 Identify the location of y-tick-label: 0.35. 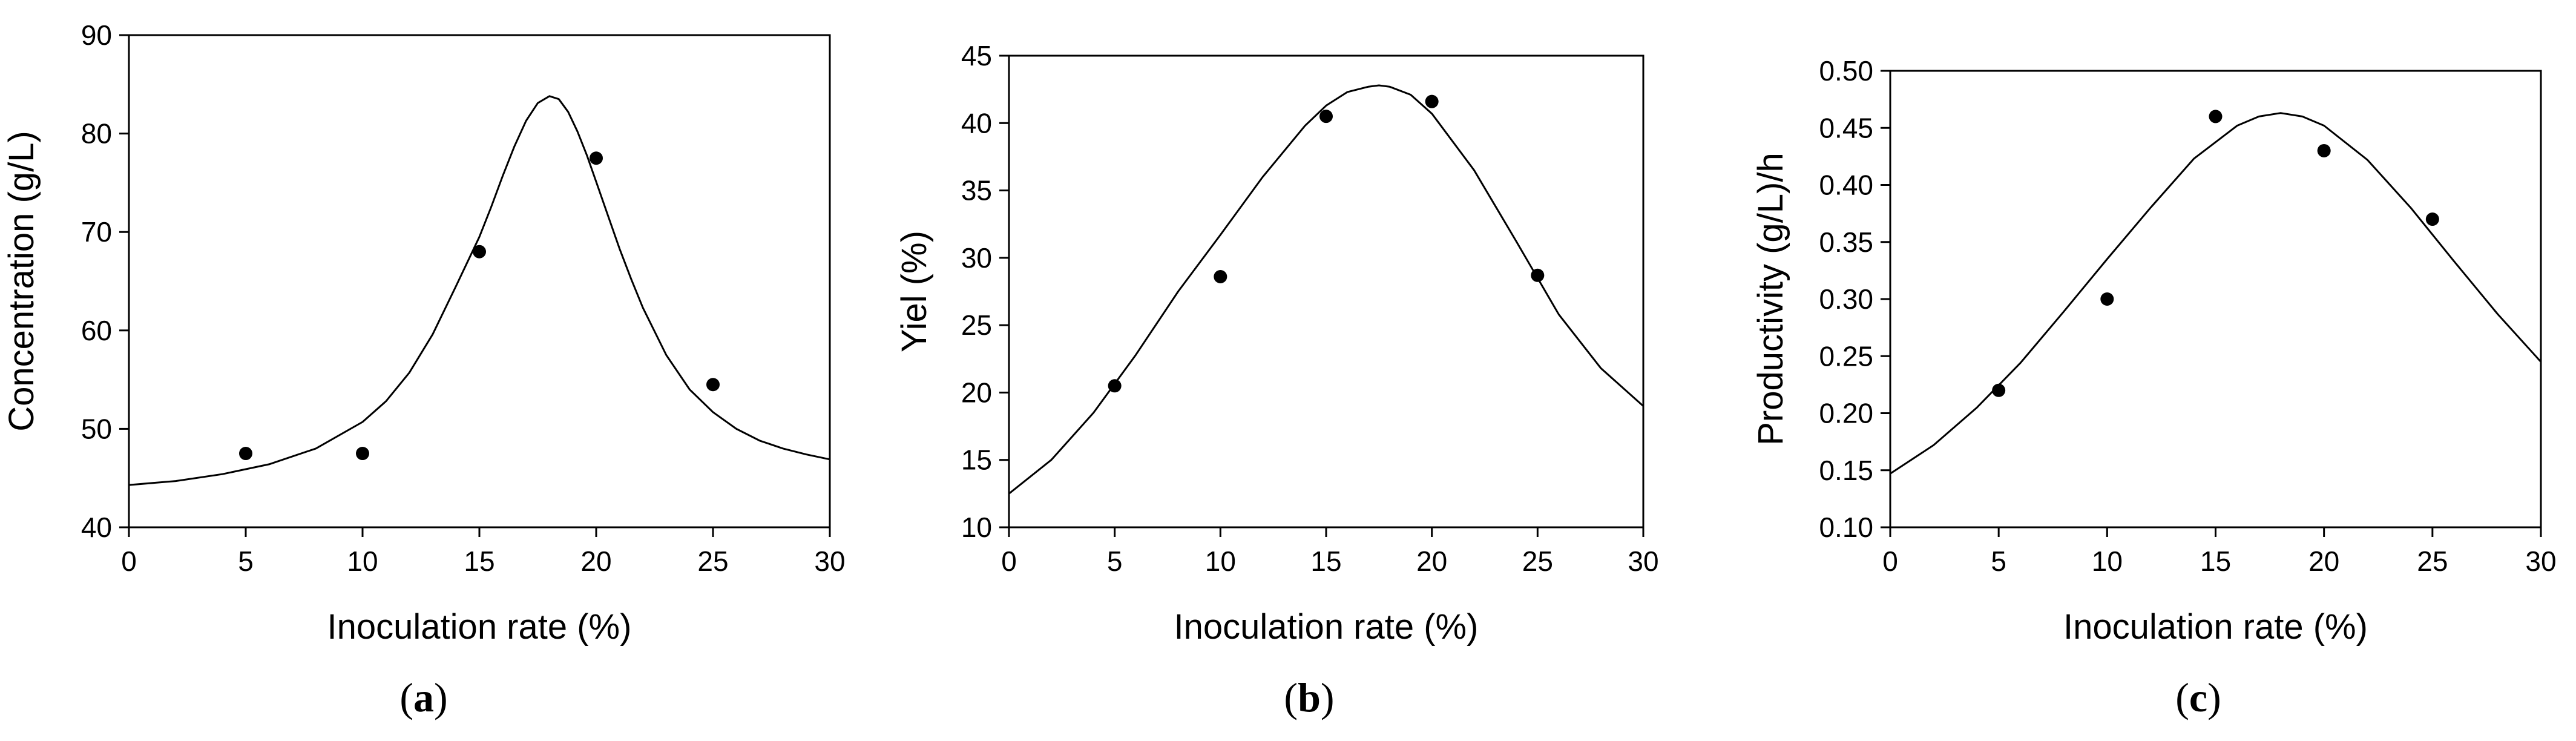
(1846, 242).